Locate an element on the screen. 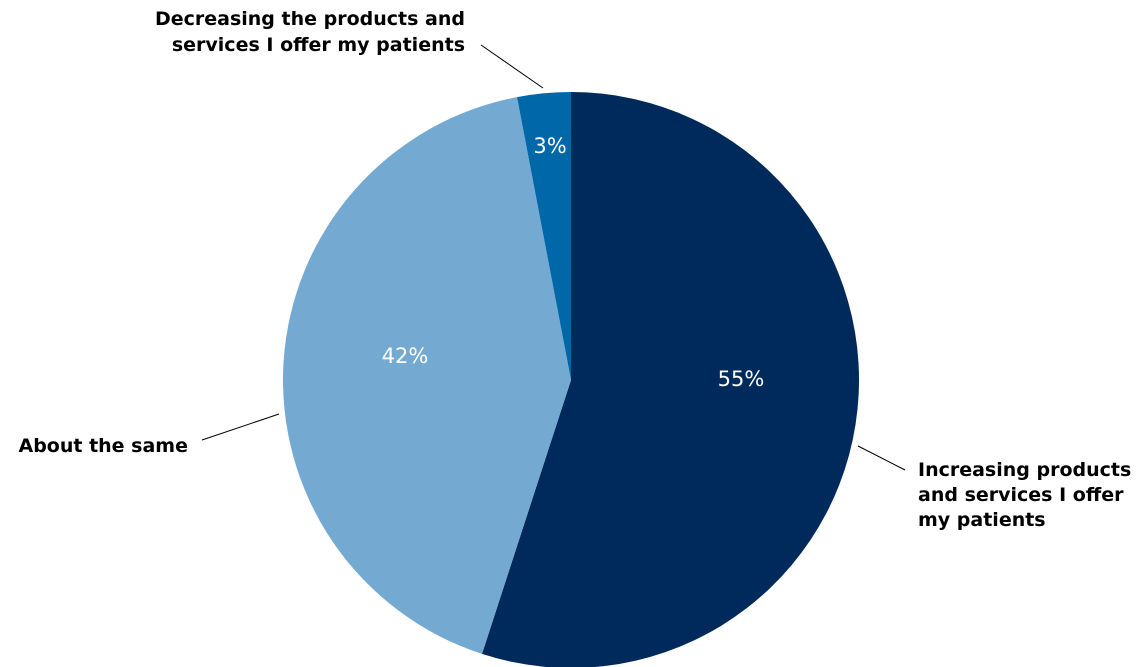  callout-label-line: services I offer my patients is located at coordinates (318, 45).